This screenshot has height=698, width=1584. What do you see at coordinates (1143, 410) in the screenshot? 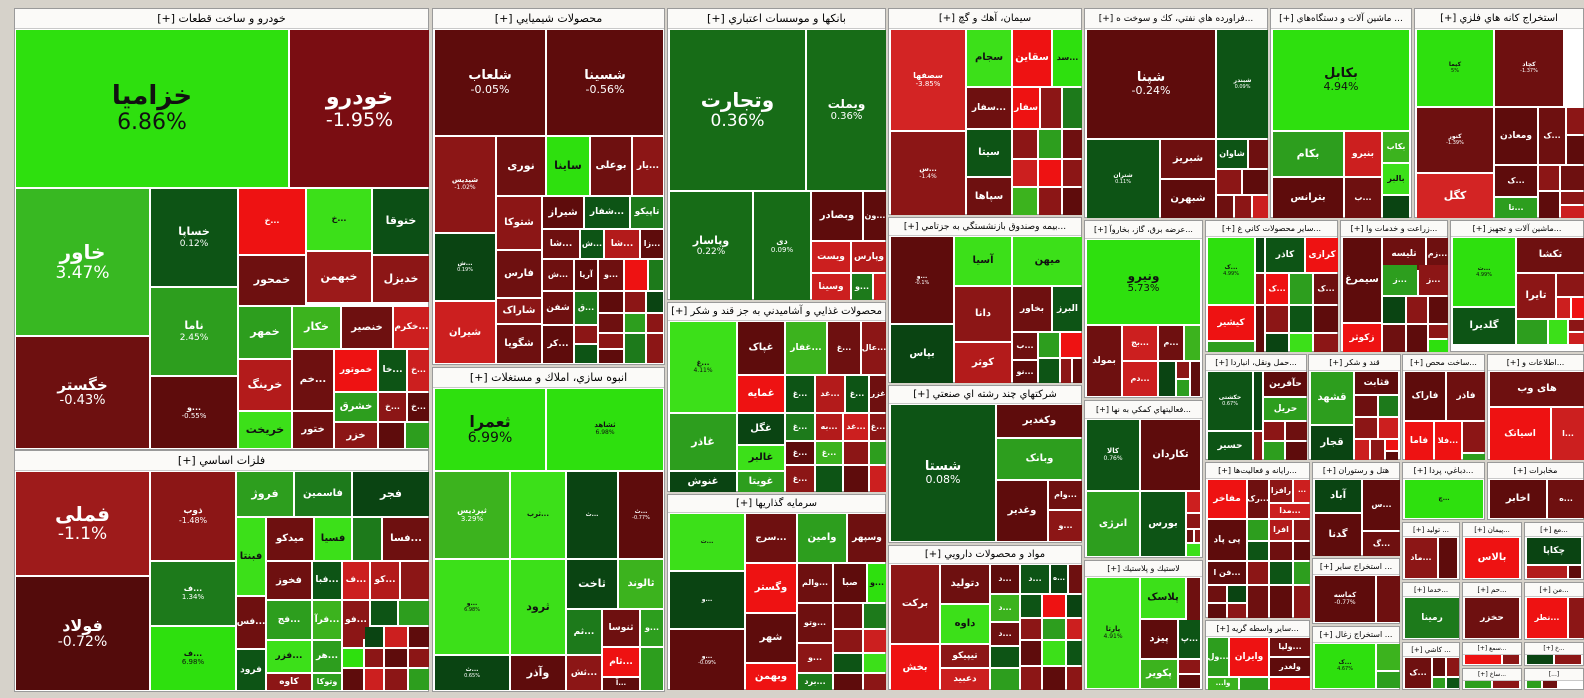
I see `sector-header: ...فعاليتهاي كمكي به نها [+]` at bounding box center [1143, 410].